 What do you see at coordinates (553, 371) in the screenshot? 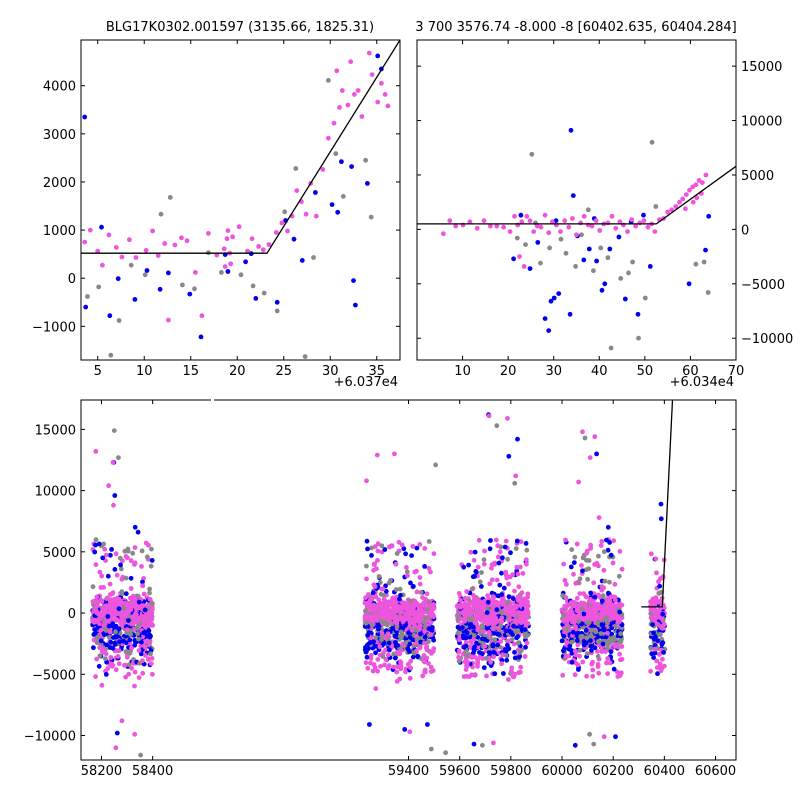
I see `x-tick-label: 30` at bounding box center [553, 371].